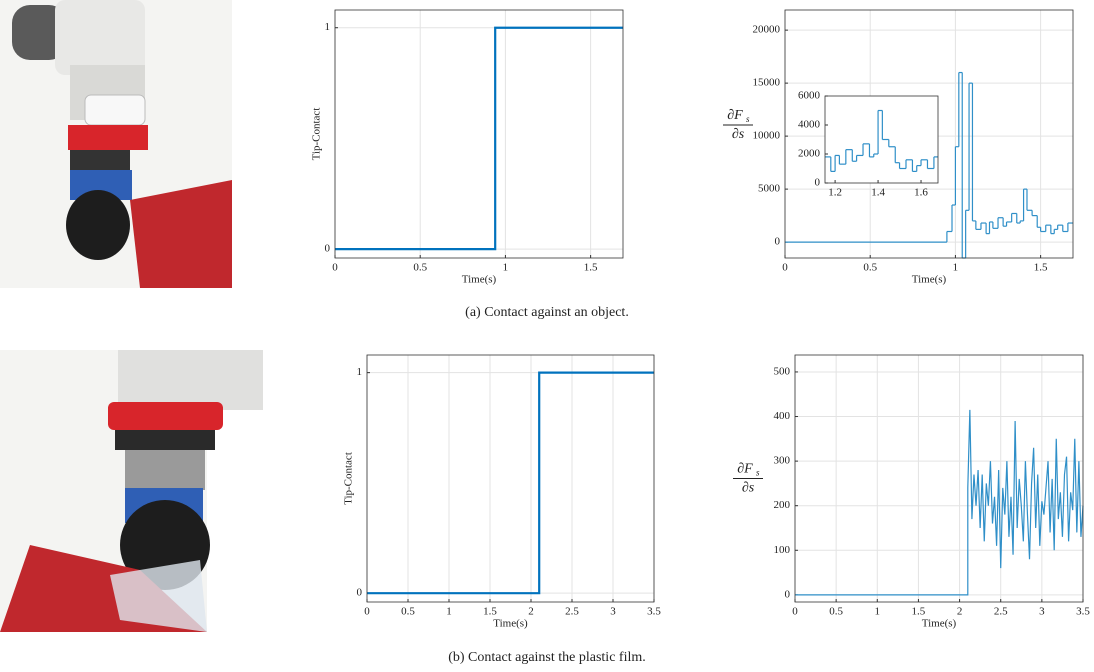  I want to click on y-tick-label: 4000, so click(809, 125).